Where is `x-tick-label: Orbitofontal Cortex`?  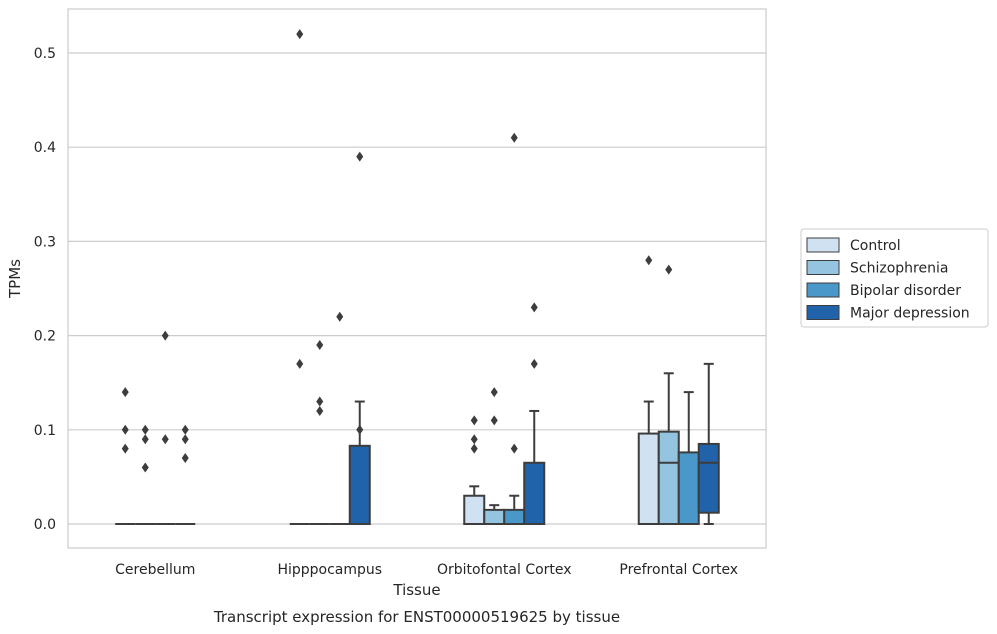
x-tick-label: Orbitofontal Cortex is located at coordinates (504, 570).